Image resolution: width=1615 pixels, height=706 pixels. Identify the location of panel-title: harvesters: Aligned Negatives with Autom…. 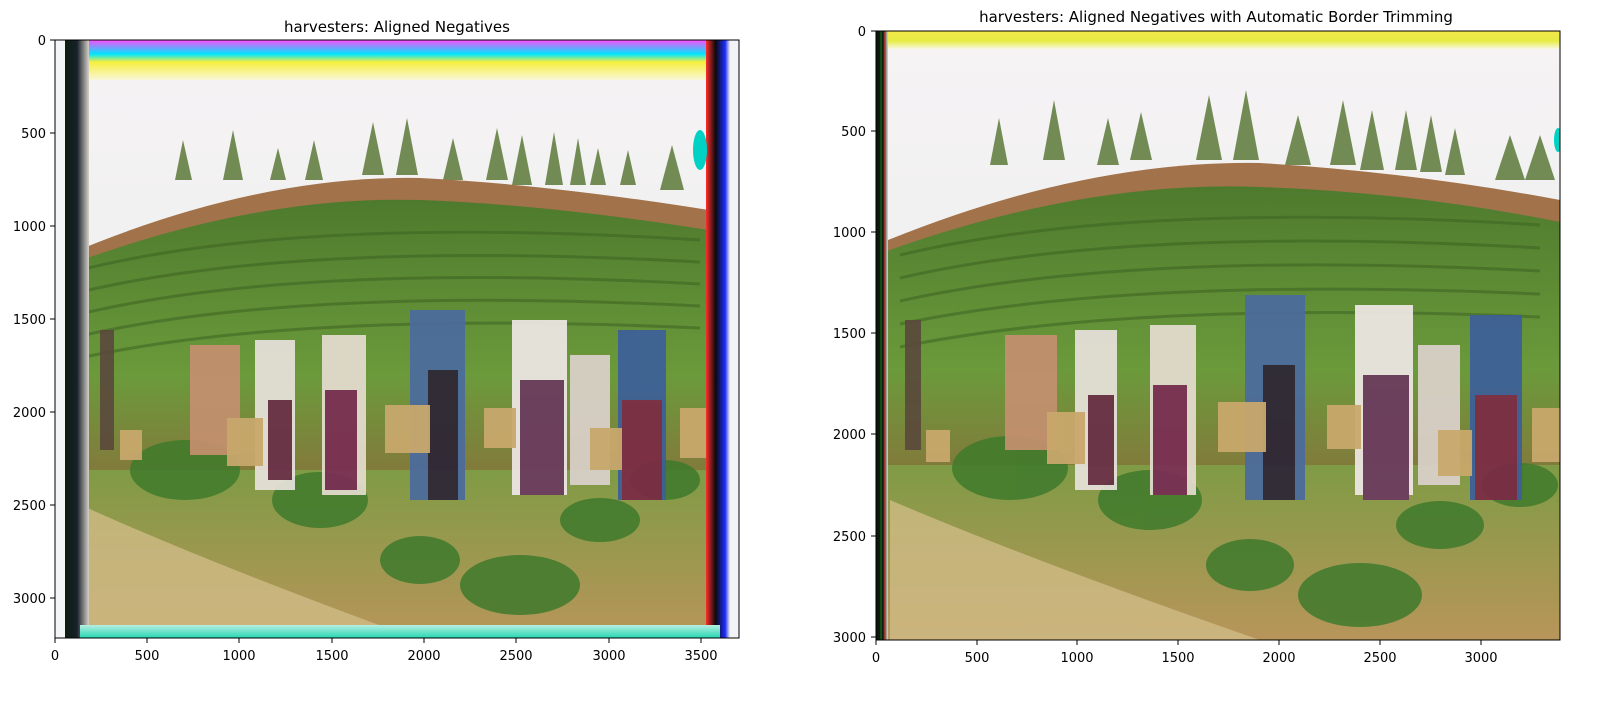
(1216, 17).